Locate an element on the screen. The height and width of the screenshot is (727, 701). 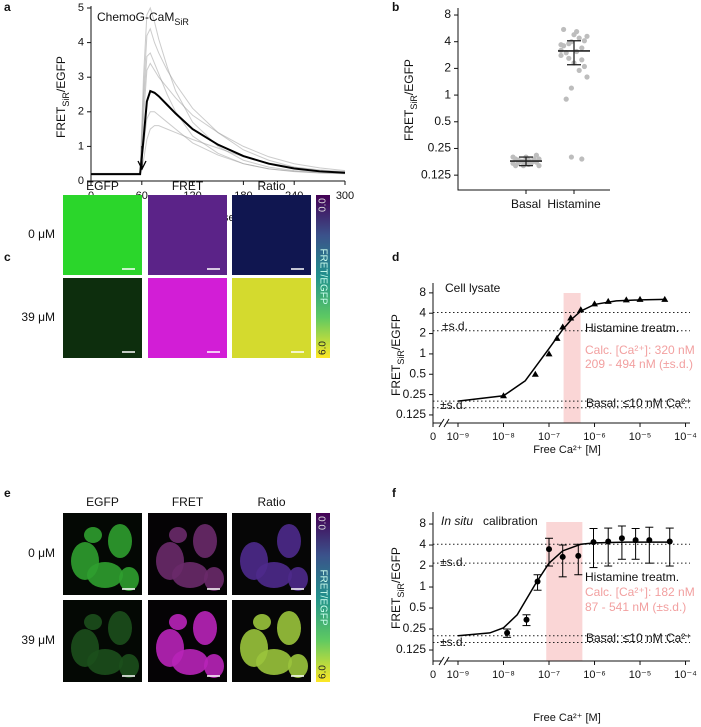
annotation: Histamine treatm. is located at coordinates (632, 577).